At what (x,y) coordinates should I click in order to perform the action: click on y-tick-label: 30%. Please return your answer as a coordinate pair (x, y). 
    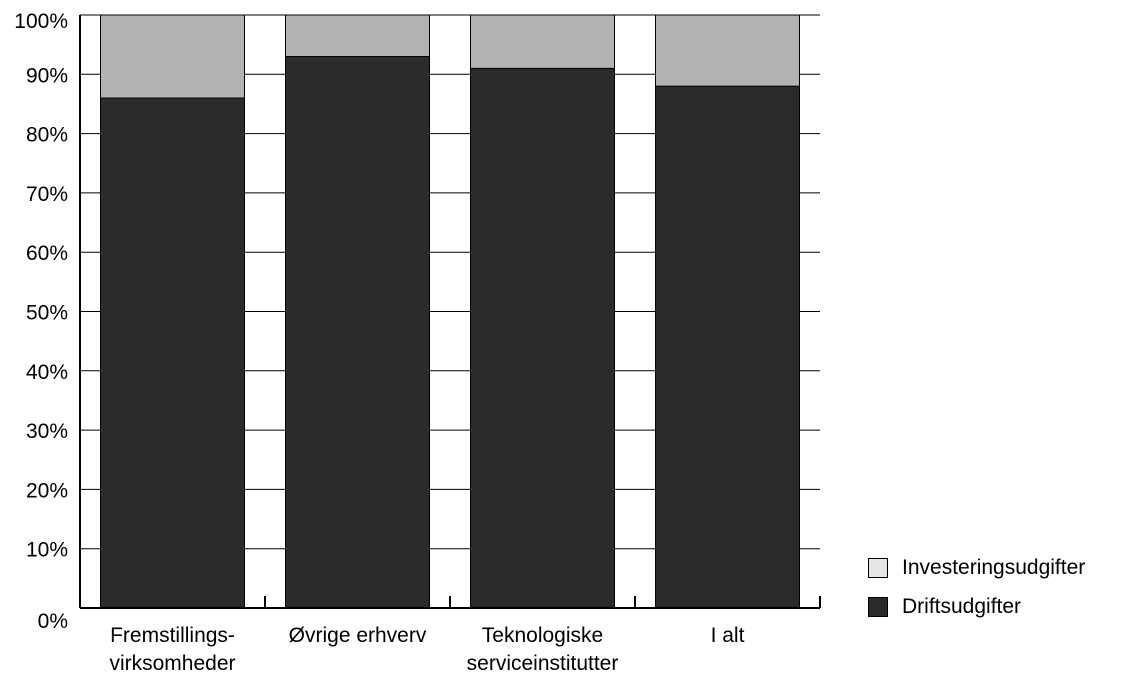
    Looking at the image, I should click on (47, 431).